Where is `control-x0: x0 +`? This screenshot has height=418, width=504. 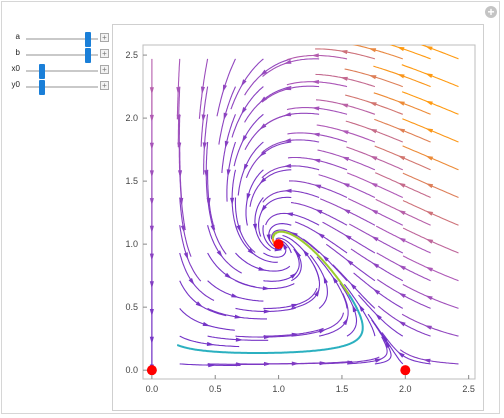 control-x0: x0 + is located at coordinates (58, 70).